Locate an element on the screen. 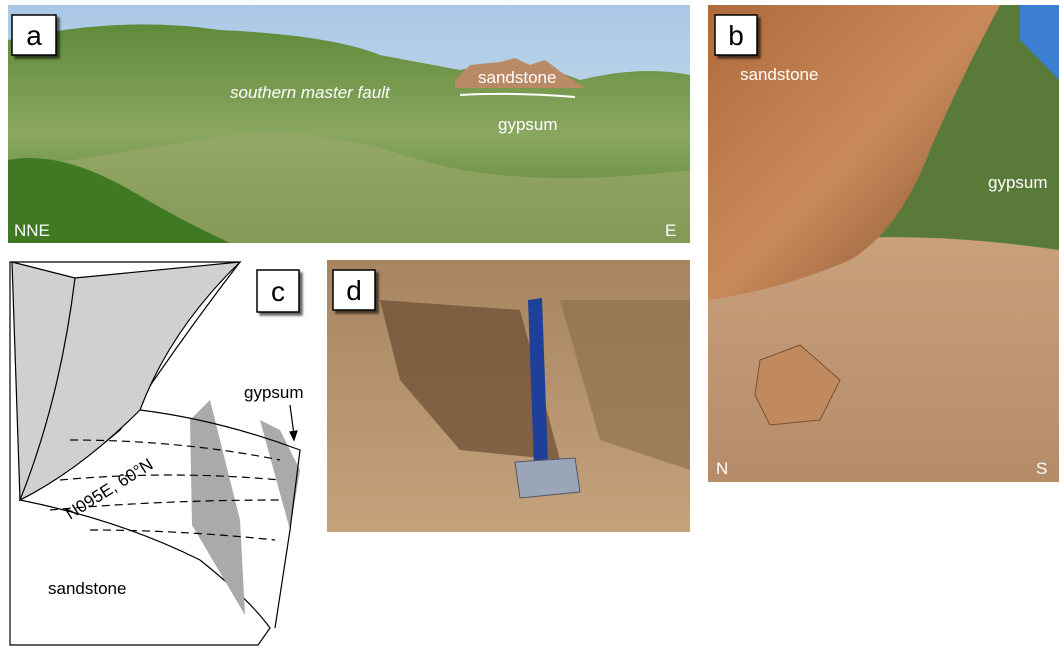 This screenshot has width=1059, height=647. photo-sky is located at coordinates (1039, 42).